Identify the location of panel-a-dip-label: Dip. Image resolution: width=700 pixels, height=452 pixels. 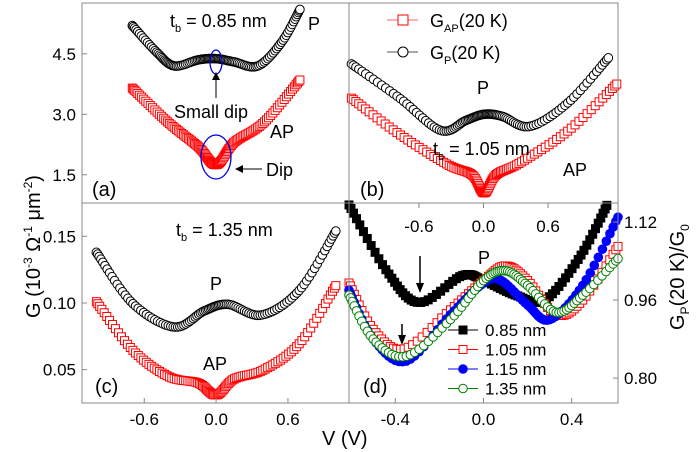
(279, 170).